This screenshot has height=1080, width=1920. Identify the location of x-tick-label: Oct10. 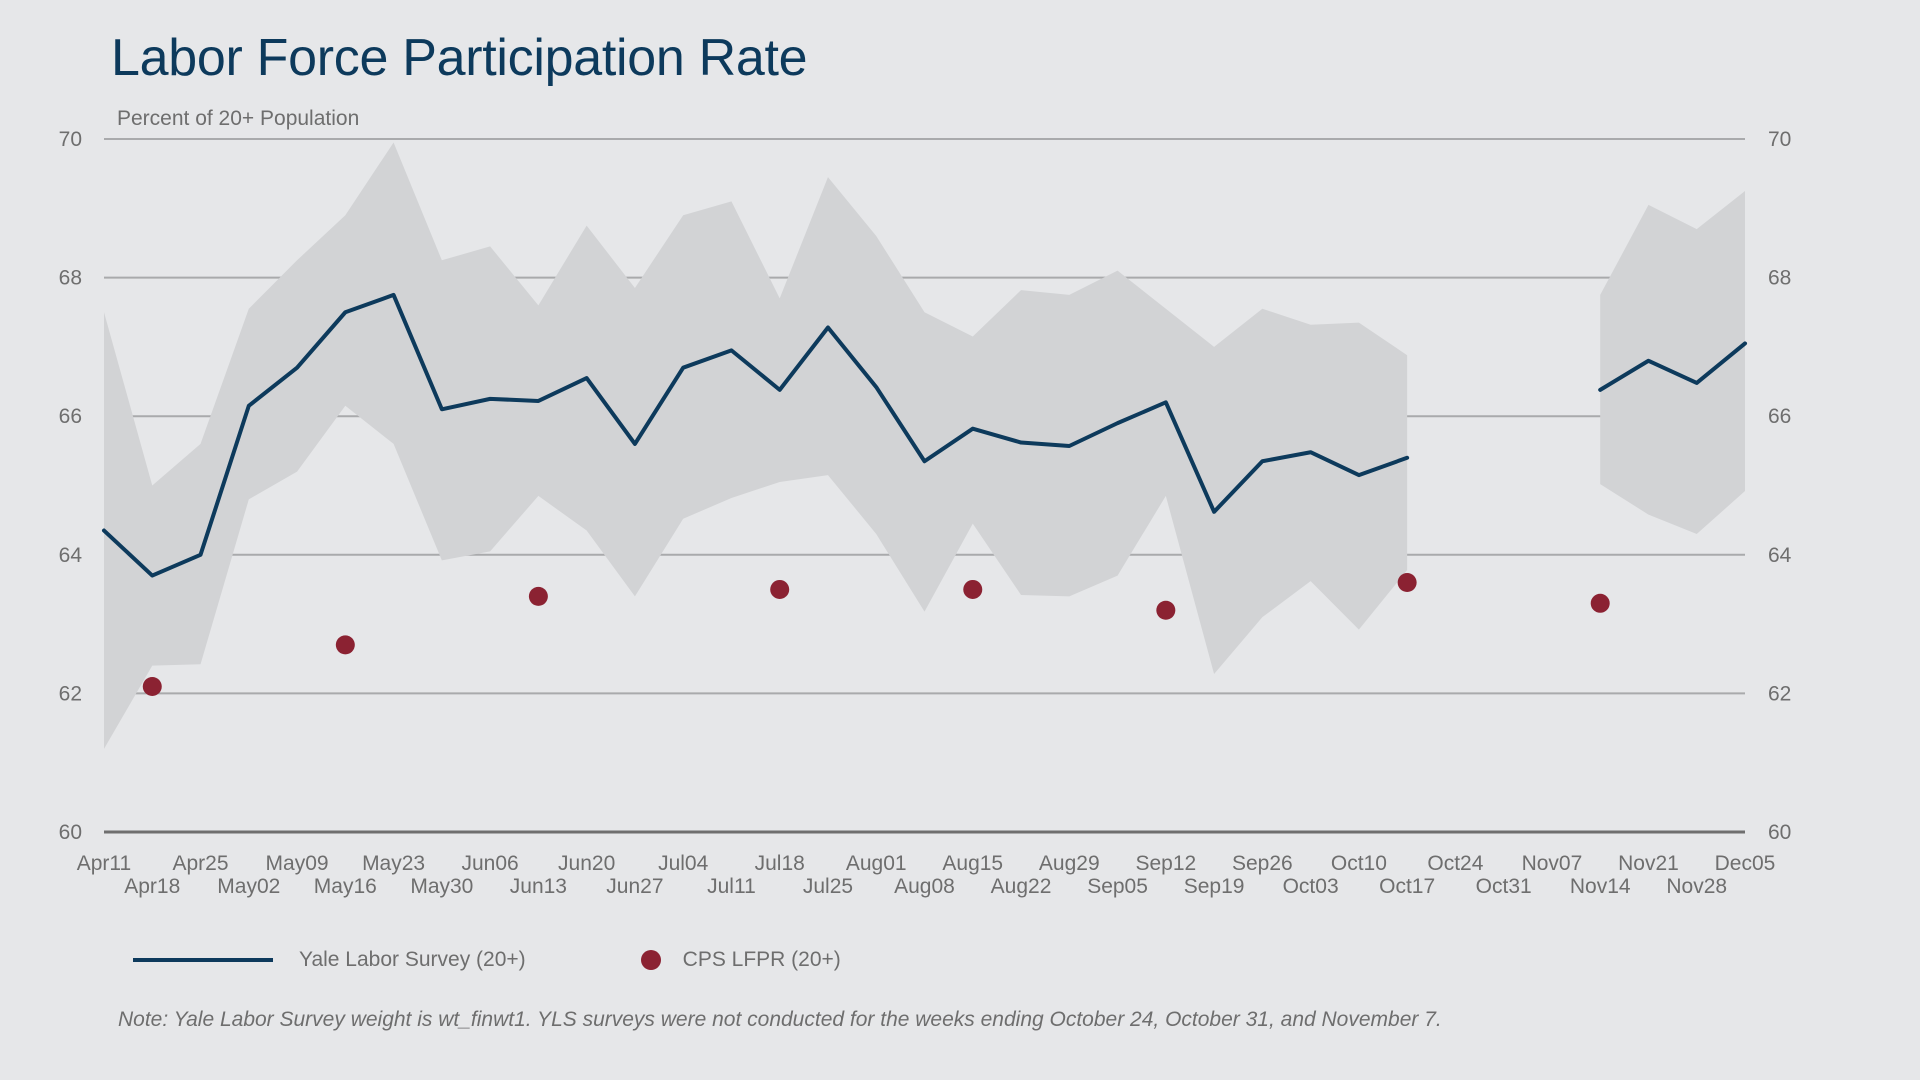
(1359, 863).